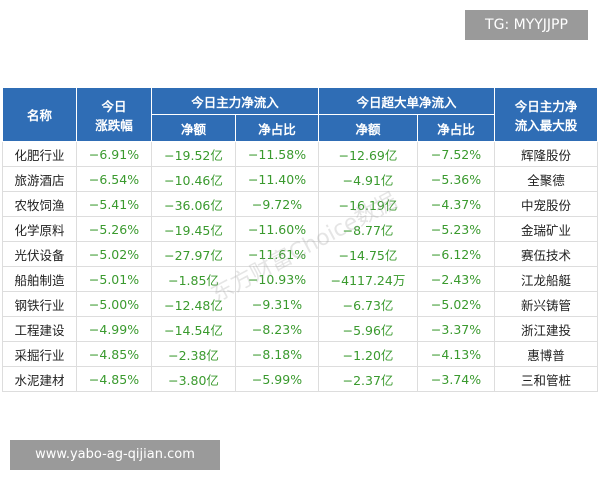 The width and height of the screenshot is (600, 480). Describe the element at coordinates (277, 154) in the screenshot. I see `value-cell: −11.58%` at that location.